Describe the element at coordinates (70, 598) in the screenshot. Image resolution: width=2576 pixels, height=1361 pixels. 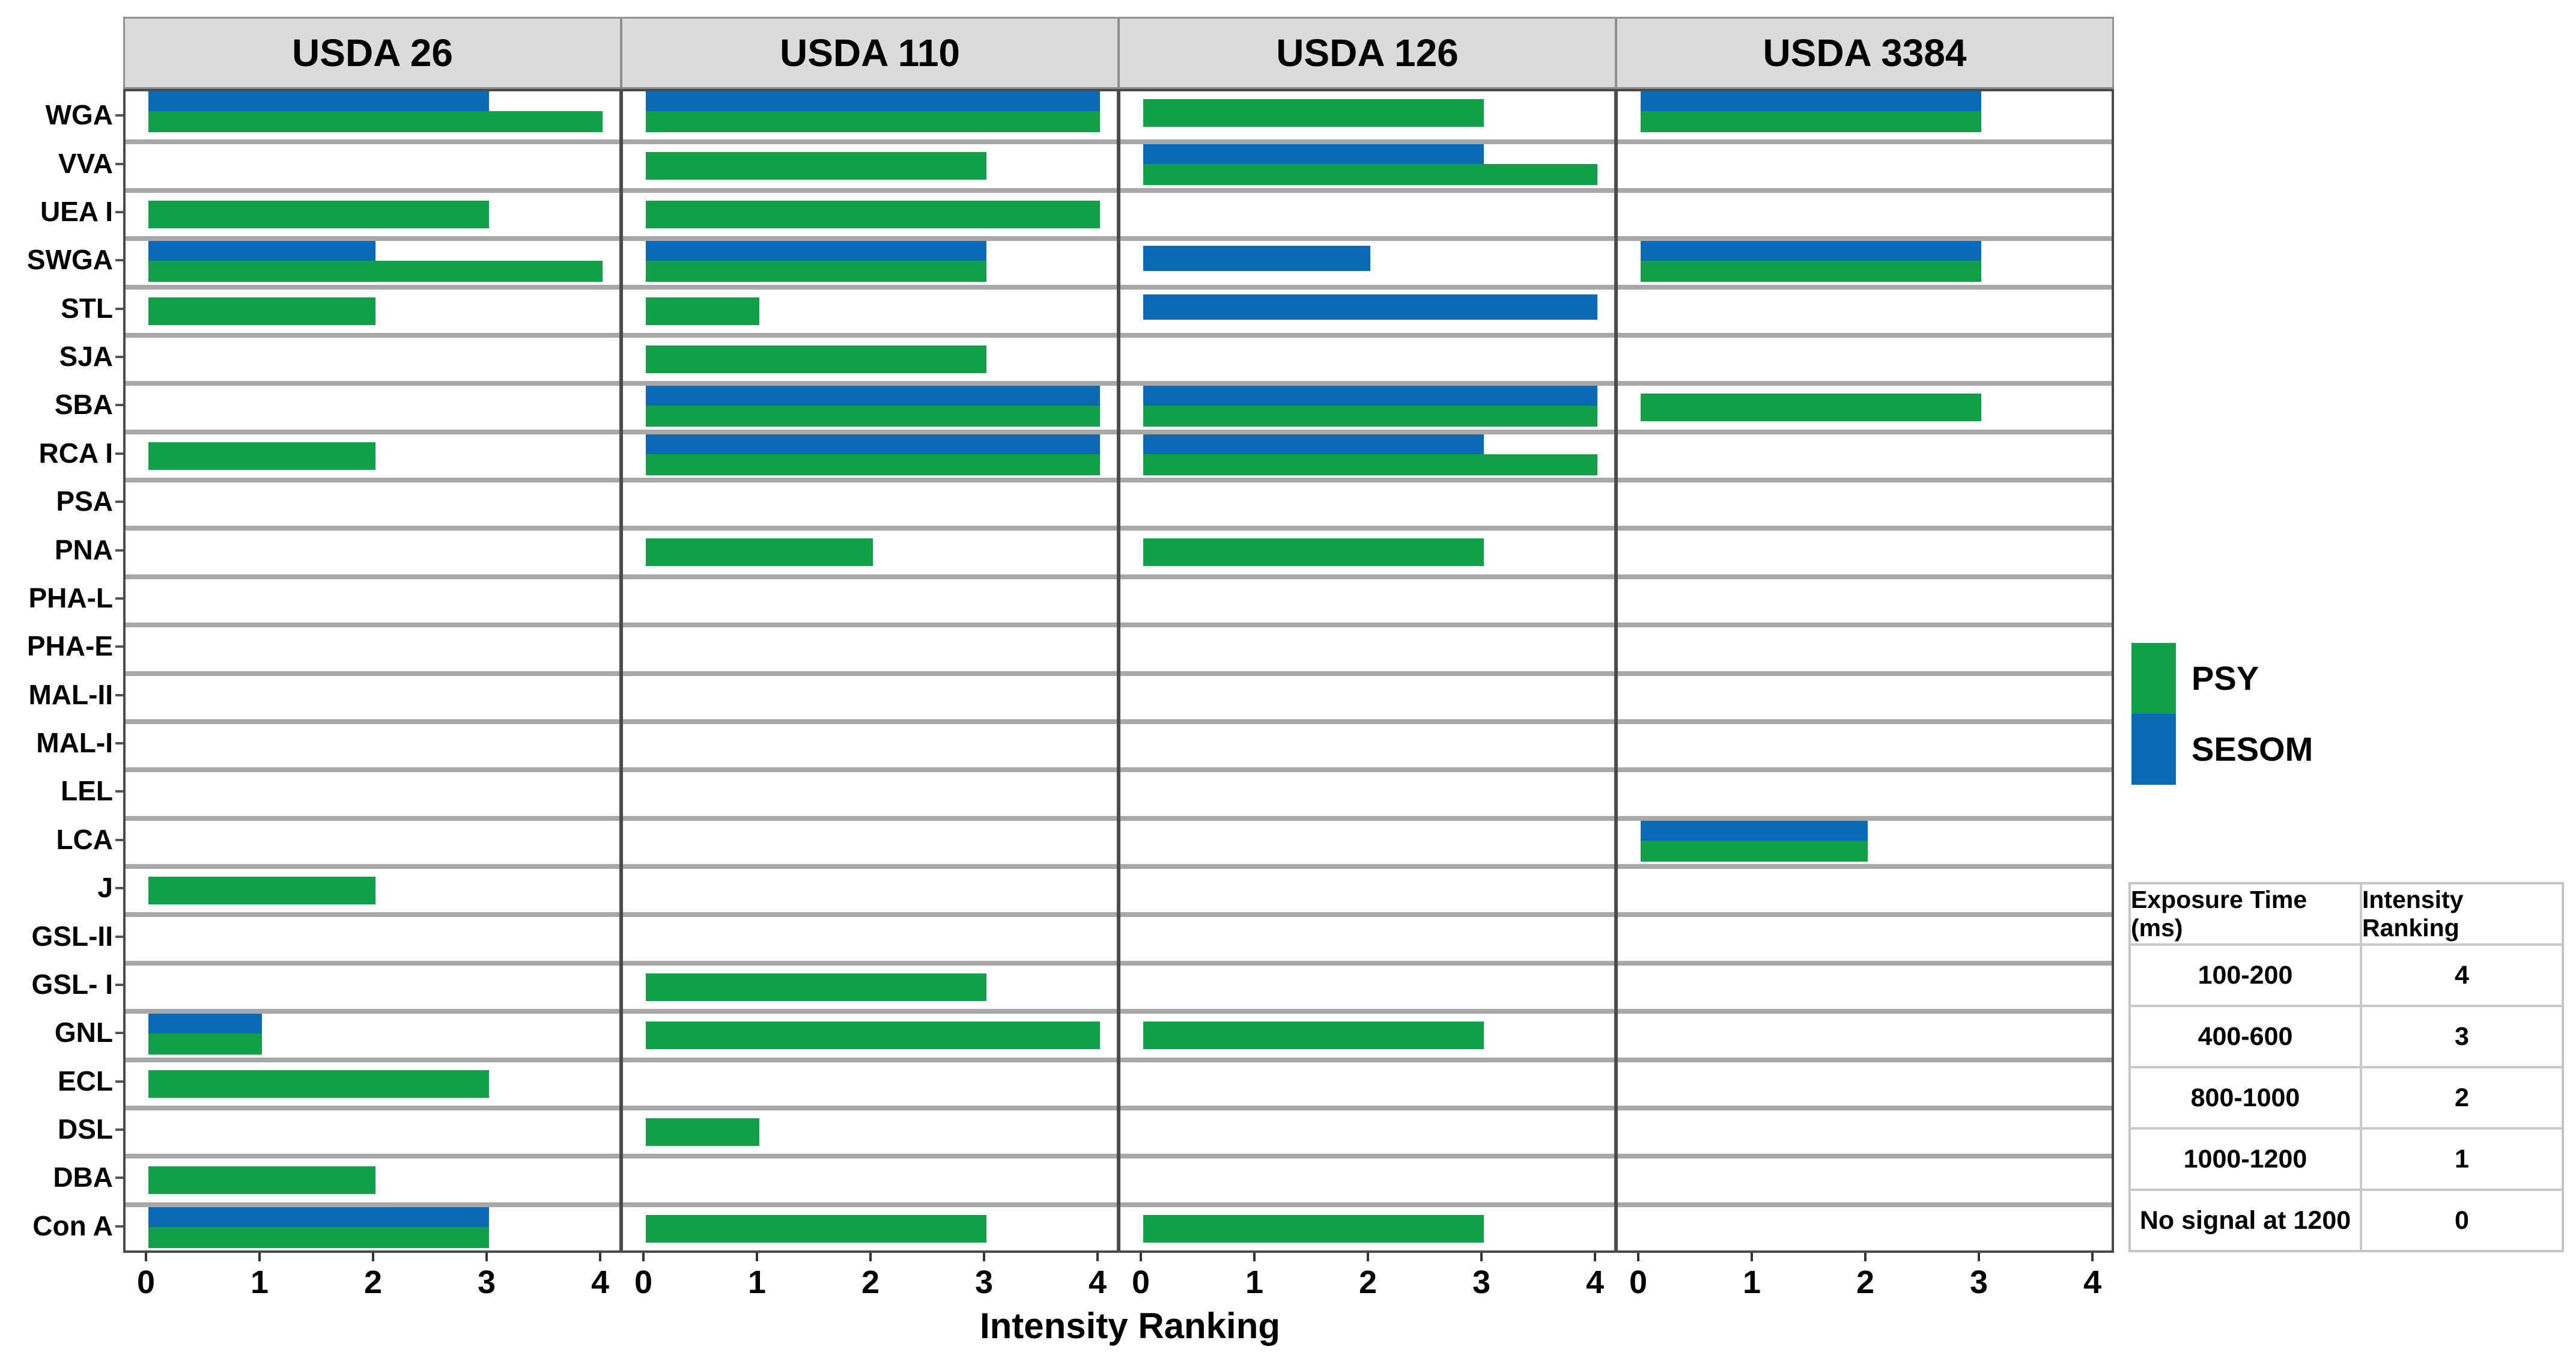
I see `y-axis-label-pha-l: PHA-L` at that location.